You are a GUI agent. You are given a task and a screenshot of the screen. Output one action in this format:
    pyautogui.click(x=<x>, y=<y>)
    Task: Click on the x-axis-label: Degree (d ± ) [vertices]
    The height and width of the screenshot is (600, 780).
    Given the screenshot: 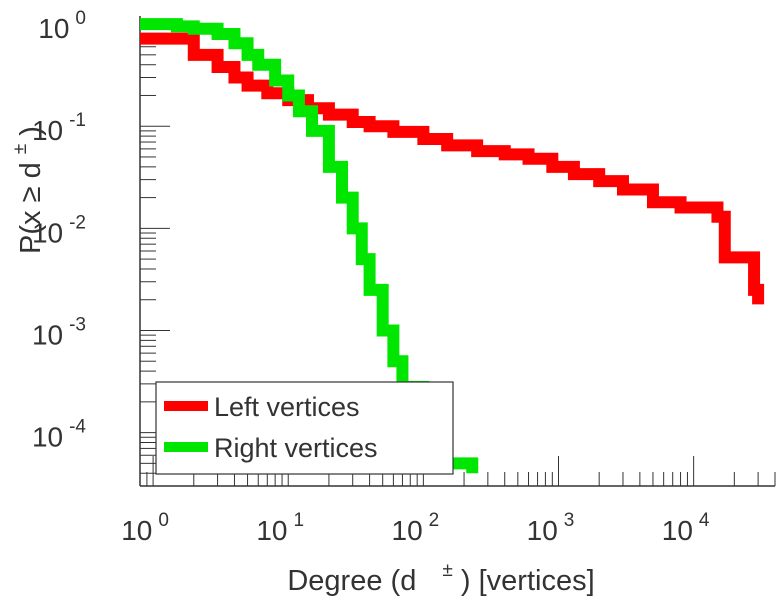 What is the action you would take?
    pyautogui.click(x=440, y=574)
    